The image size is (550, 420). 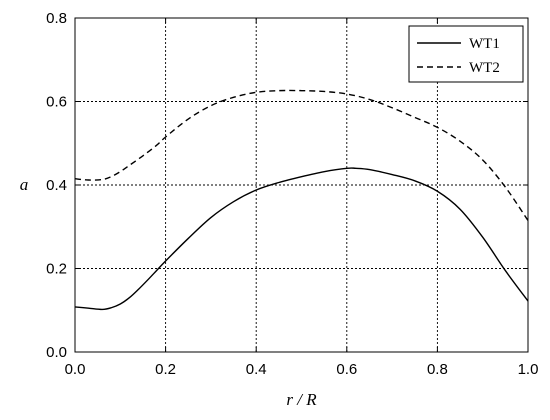 I want to click on x-tick-label: 1.0, so click(x=528, y=369).